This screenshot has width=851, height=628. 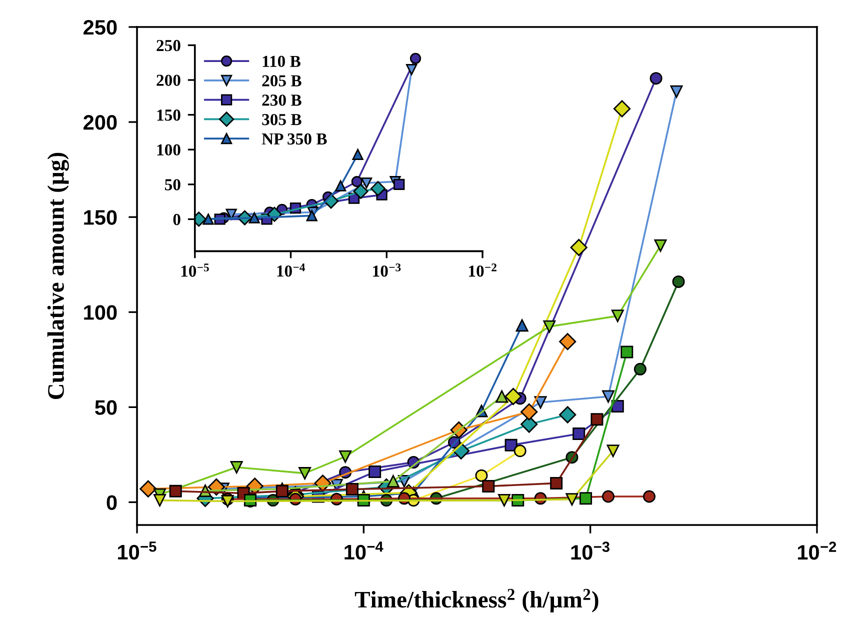 What do you see at coordinates (294, 139) in the screenshot?
I see `legend-label: NP 350 B` at bounding box center [294, 139].